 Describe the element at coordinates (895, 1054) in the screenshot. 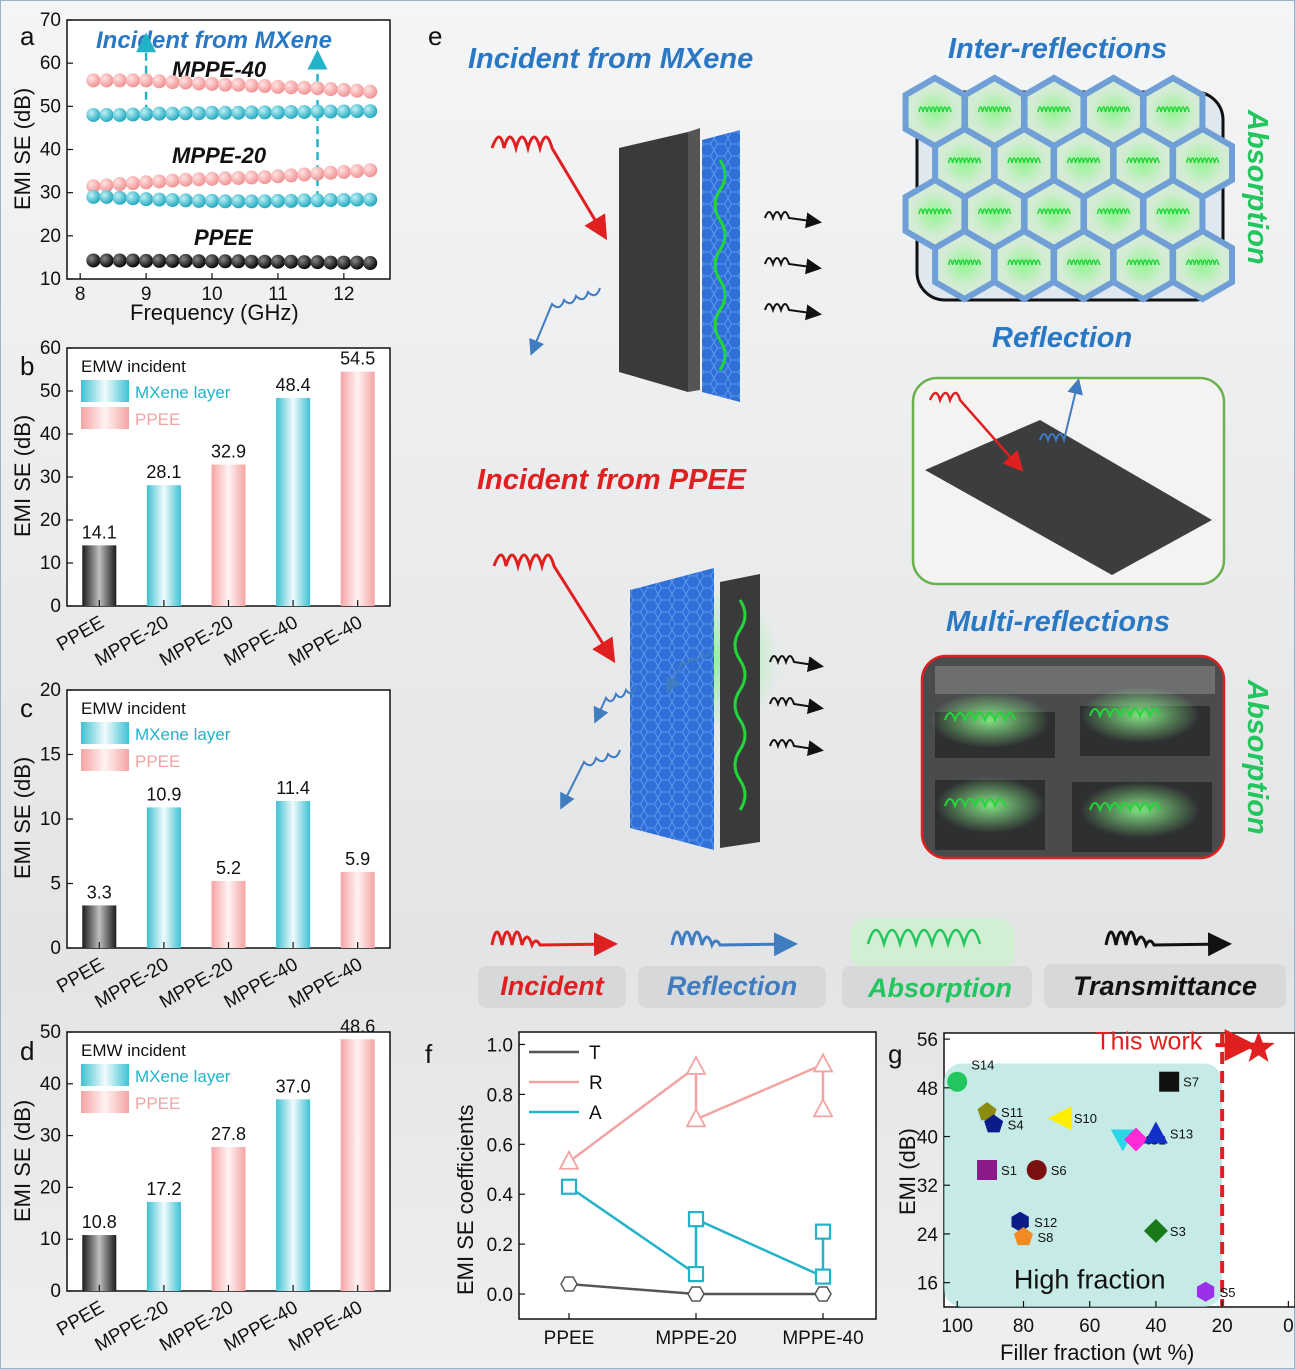

I see `panel-label-g: g` at that location.